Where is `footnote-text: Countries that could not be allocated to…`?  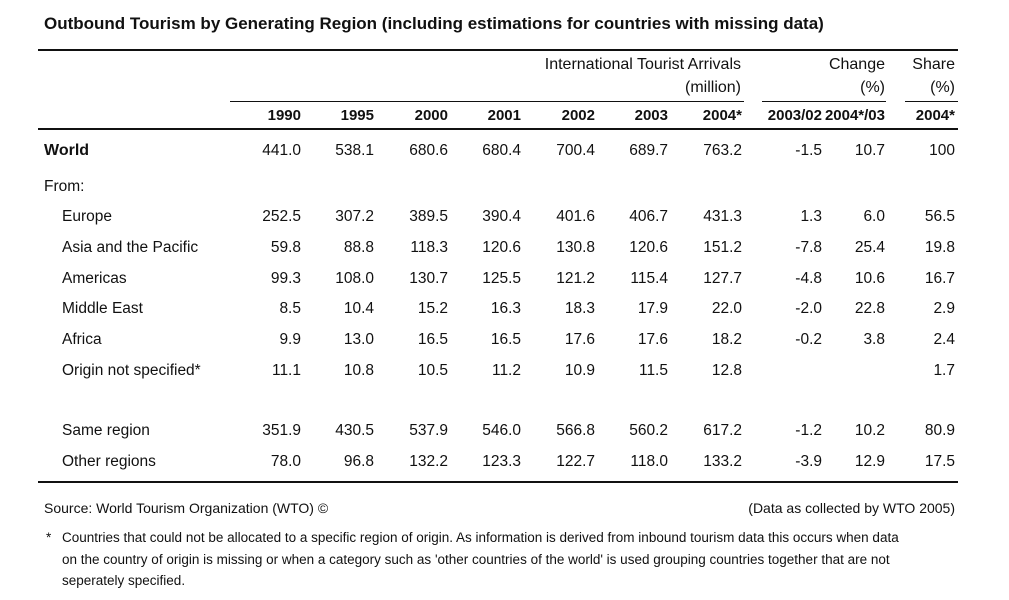 footnote-text: Countries that could not be allocated to… is located at coordinates (480, 559).